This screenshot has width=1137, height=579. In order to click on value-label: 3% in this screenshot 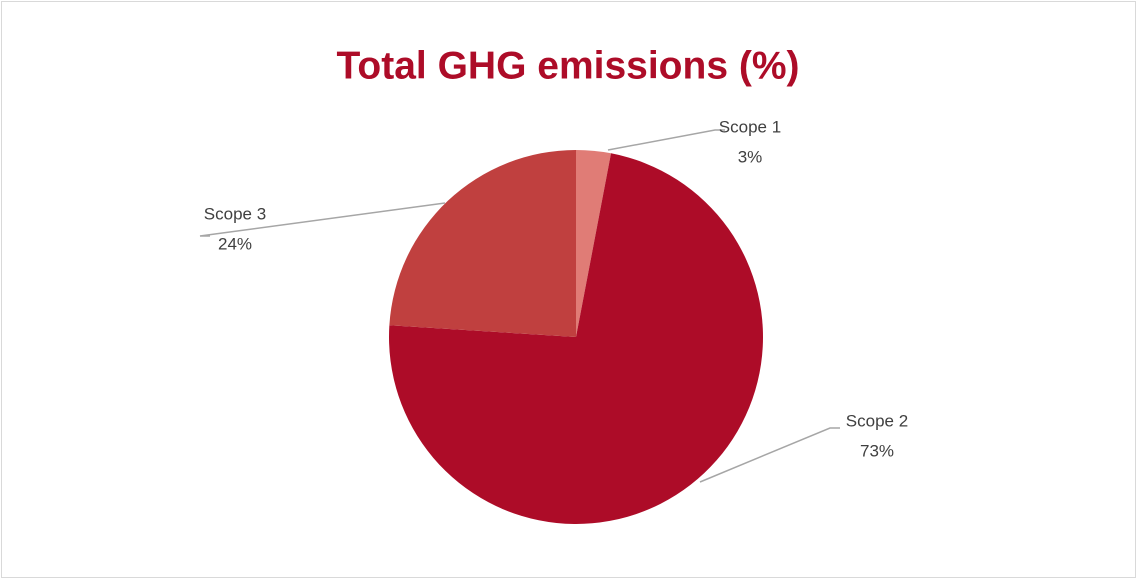, I will do `click(750, 156)`.